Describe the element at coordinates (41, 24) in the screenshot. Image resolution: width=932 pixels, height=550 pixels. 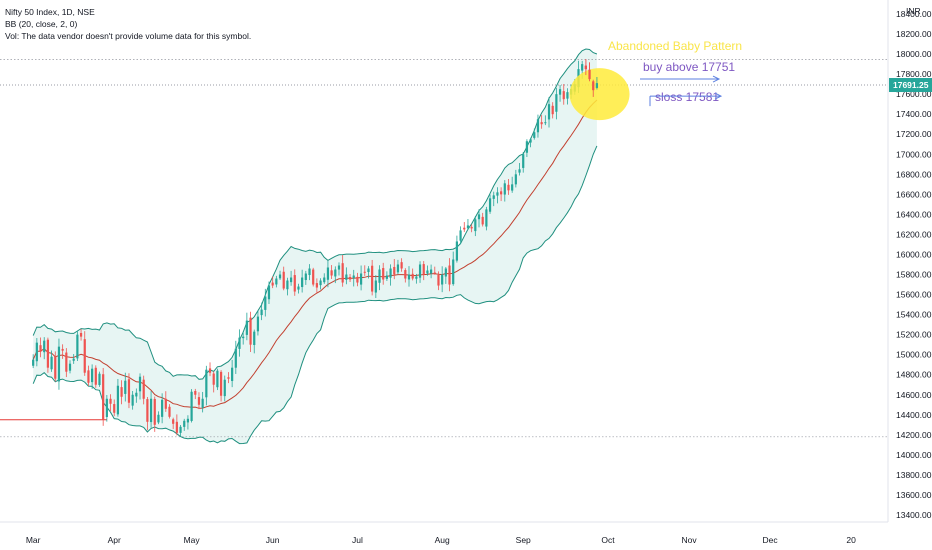
I see `bollinger-legend: BB (20, close, 2, 0)` at that location.